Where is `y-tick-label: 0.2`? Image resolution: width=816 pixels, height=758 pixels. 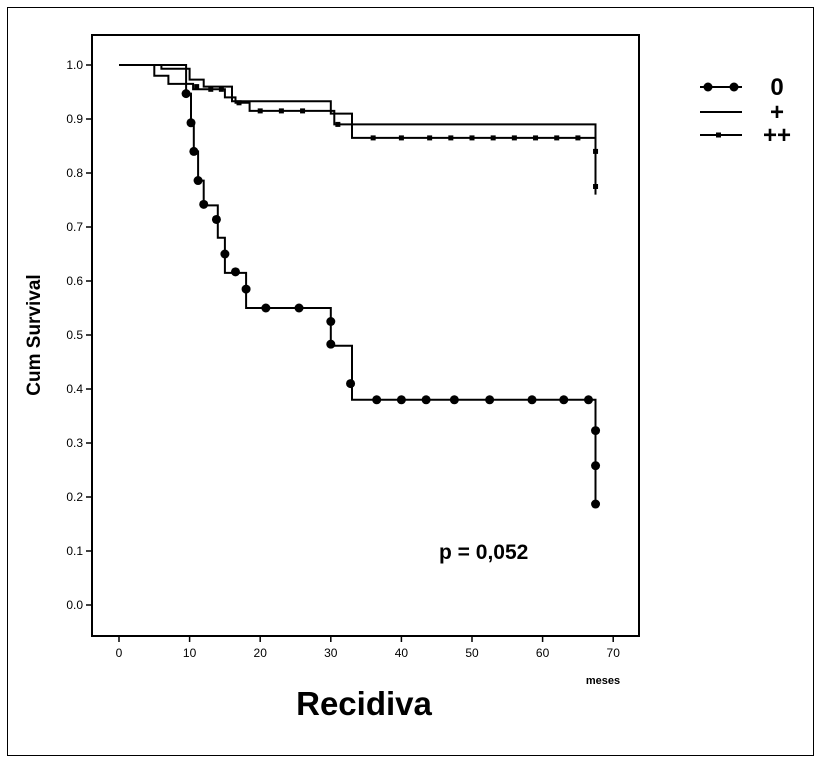
y-tick-label: 0.2 is located at coordinates (74, 497).